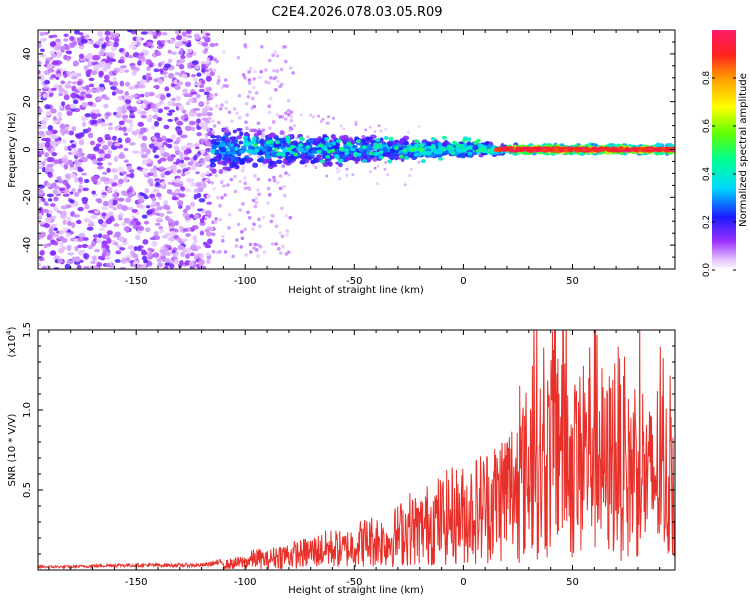 The image size is (750, 600). Describe the element at coordinates (12, 150) in the screenshot. I see `spectrogram-y-label: Frequency (Hz)` at that location.